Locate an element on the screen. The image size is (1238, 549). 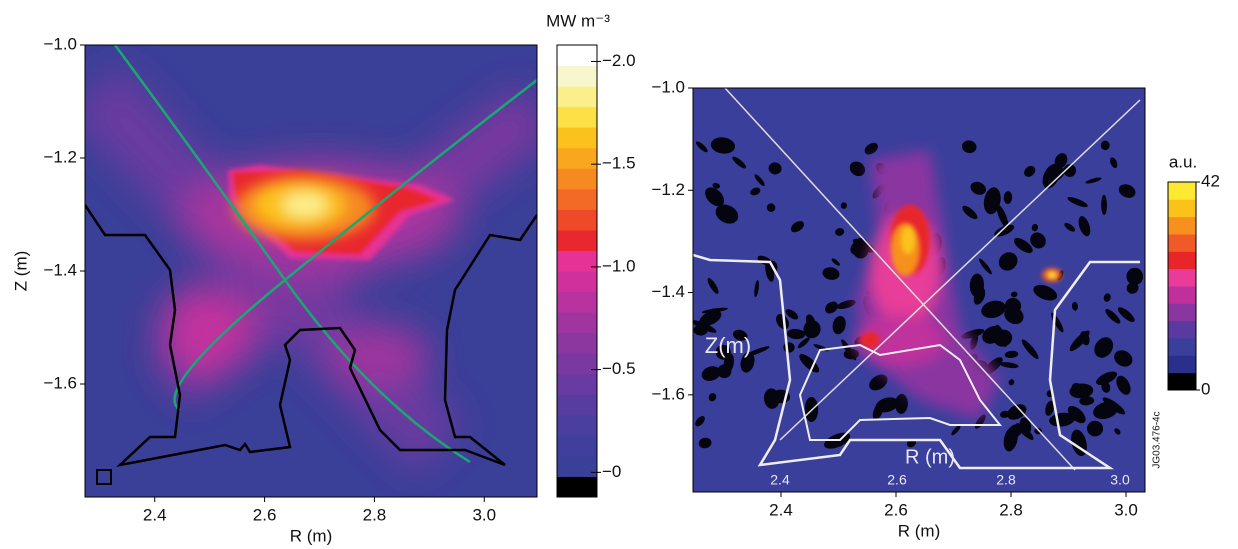
colorbar-tick-label: −1.5 is located at coordinates (619, 163).